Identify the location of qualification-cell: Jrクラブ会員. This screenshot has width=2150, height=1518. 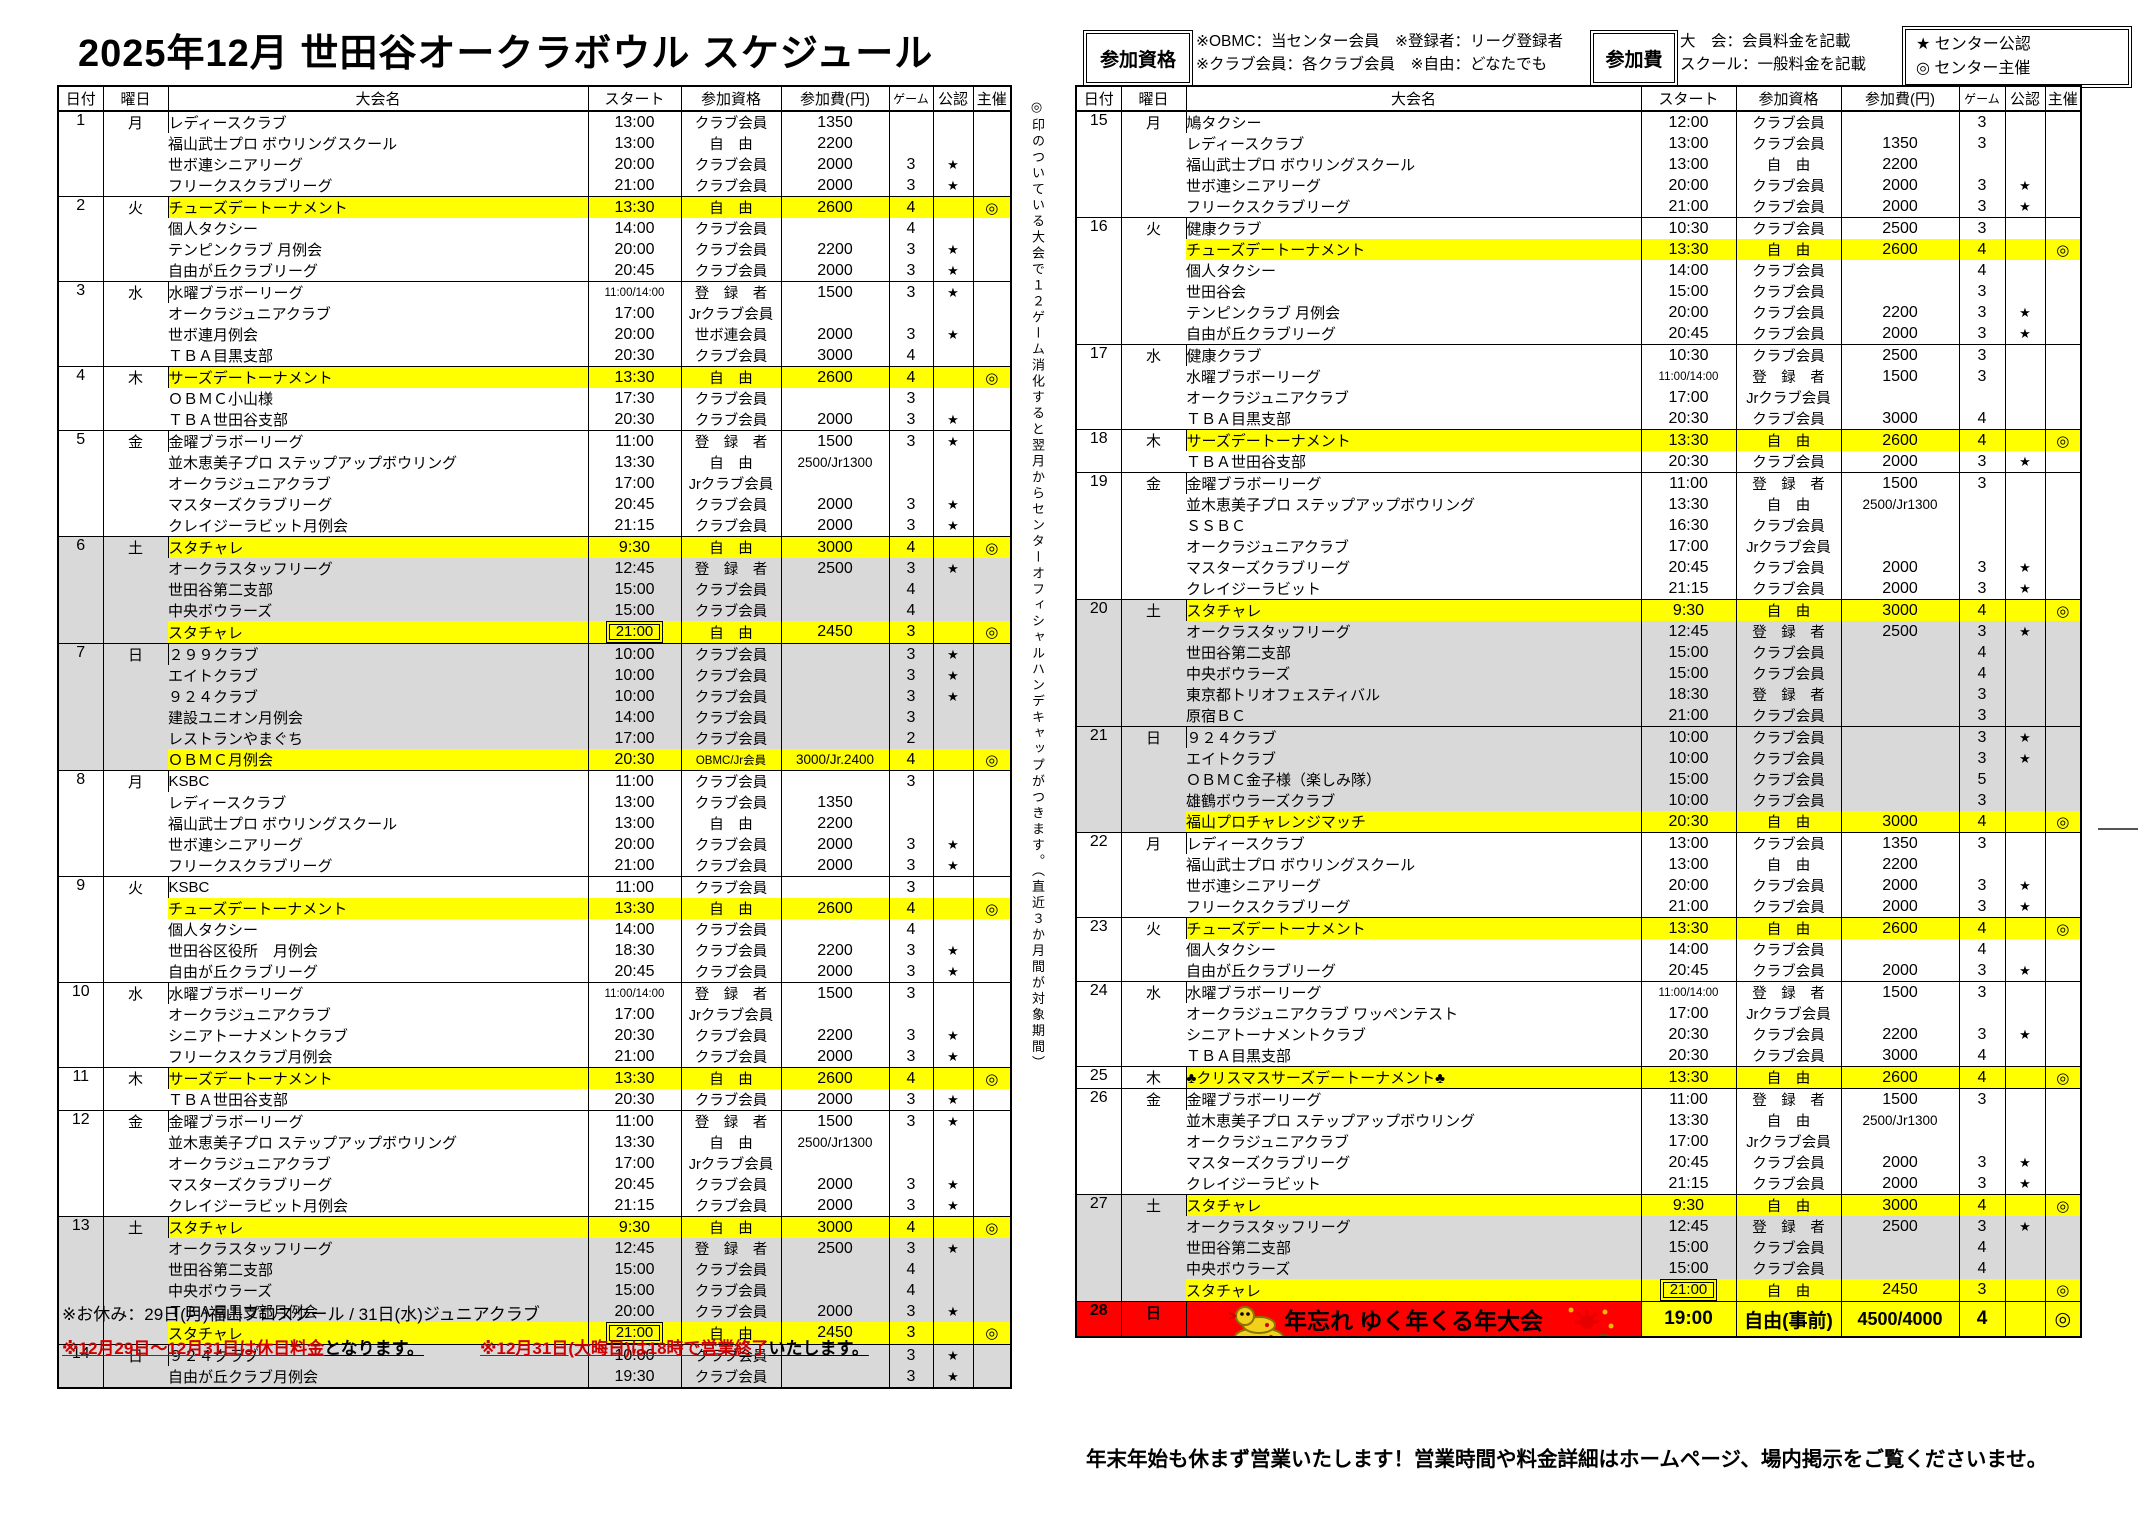
(1788, 397).